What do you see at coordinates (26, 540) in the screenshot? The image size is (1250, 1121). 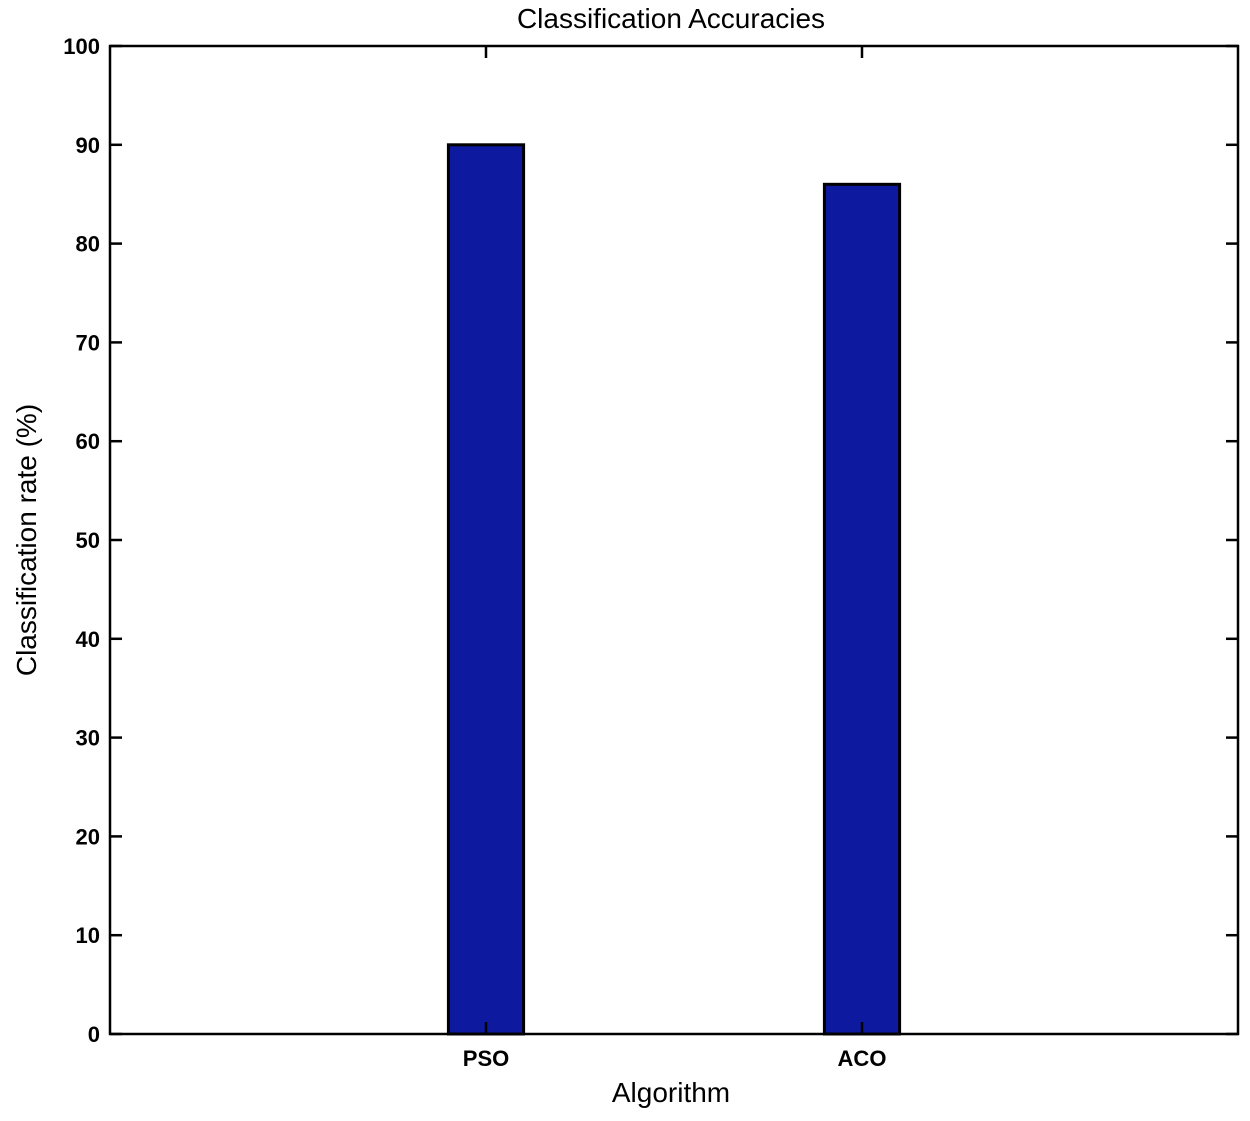 I see `y-axis-label: Classification rate (%)` at bounding box center [26, 540].